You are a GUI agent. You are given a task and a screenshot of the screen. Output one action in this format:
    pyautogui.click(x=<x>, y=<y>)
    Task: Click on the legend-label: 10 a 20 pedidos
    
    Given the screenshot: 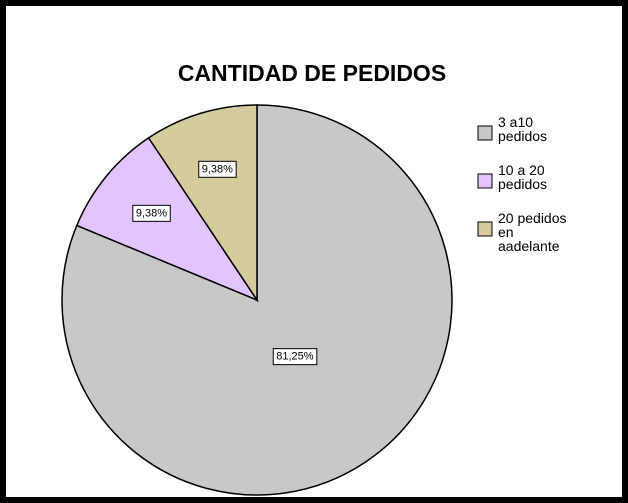 What is the action you would take?
    pyautogui.click(x=522, y=177)
    